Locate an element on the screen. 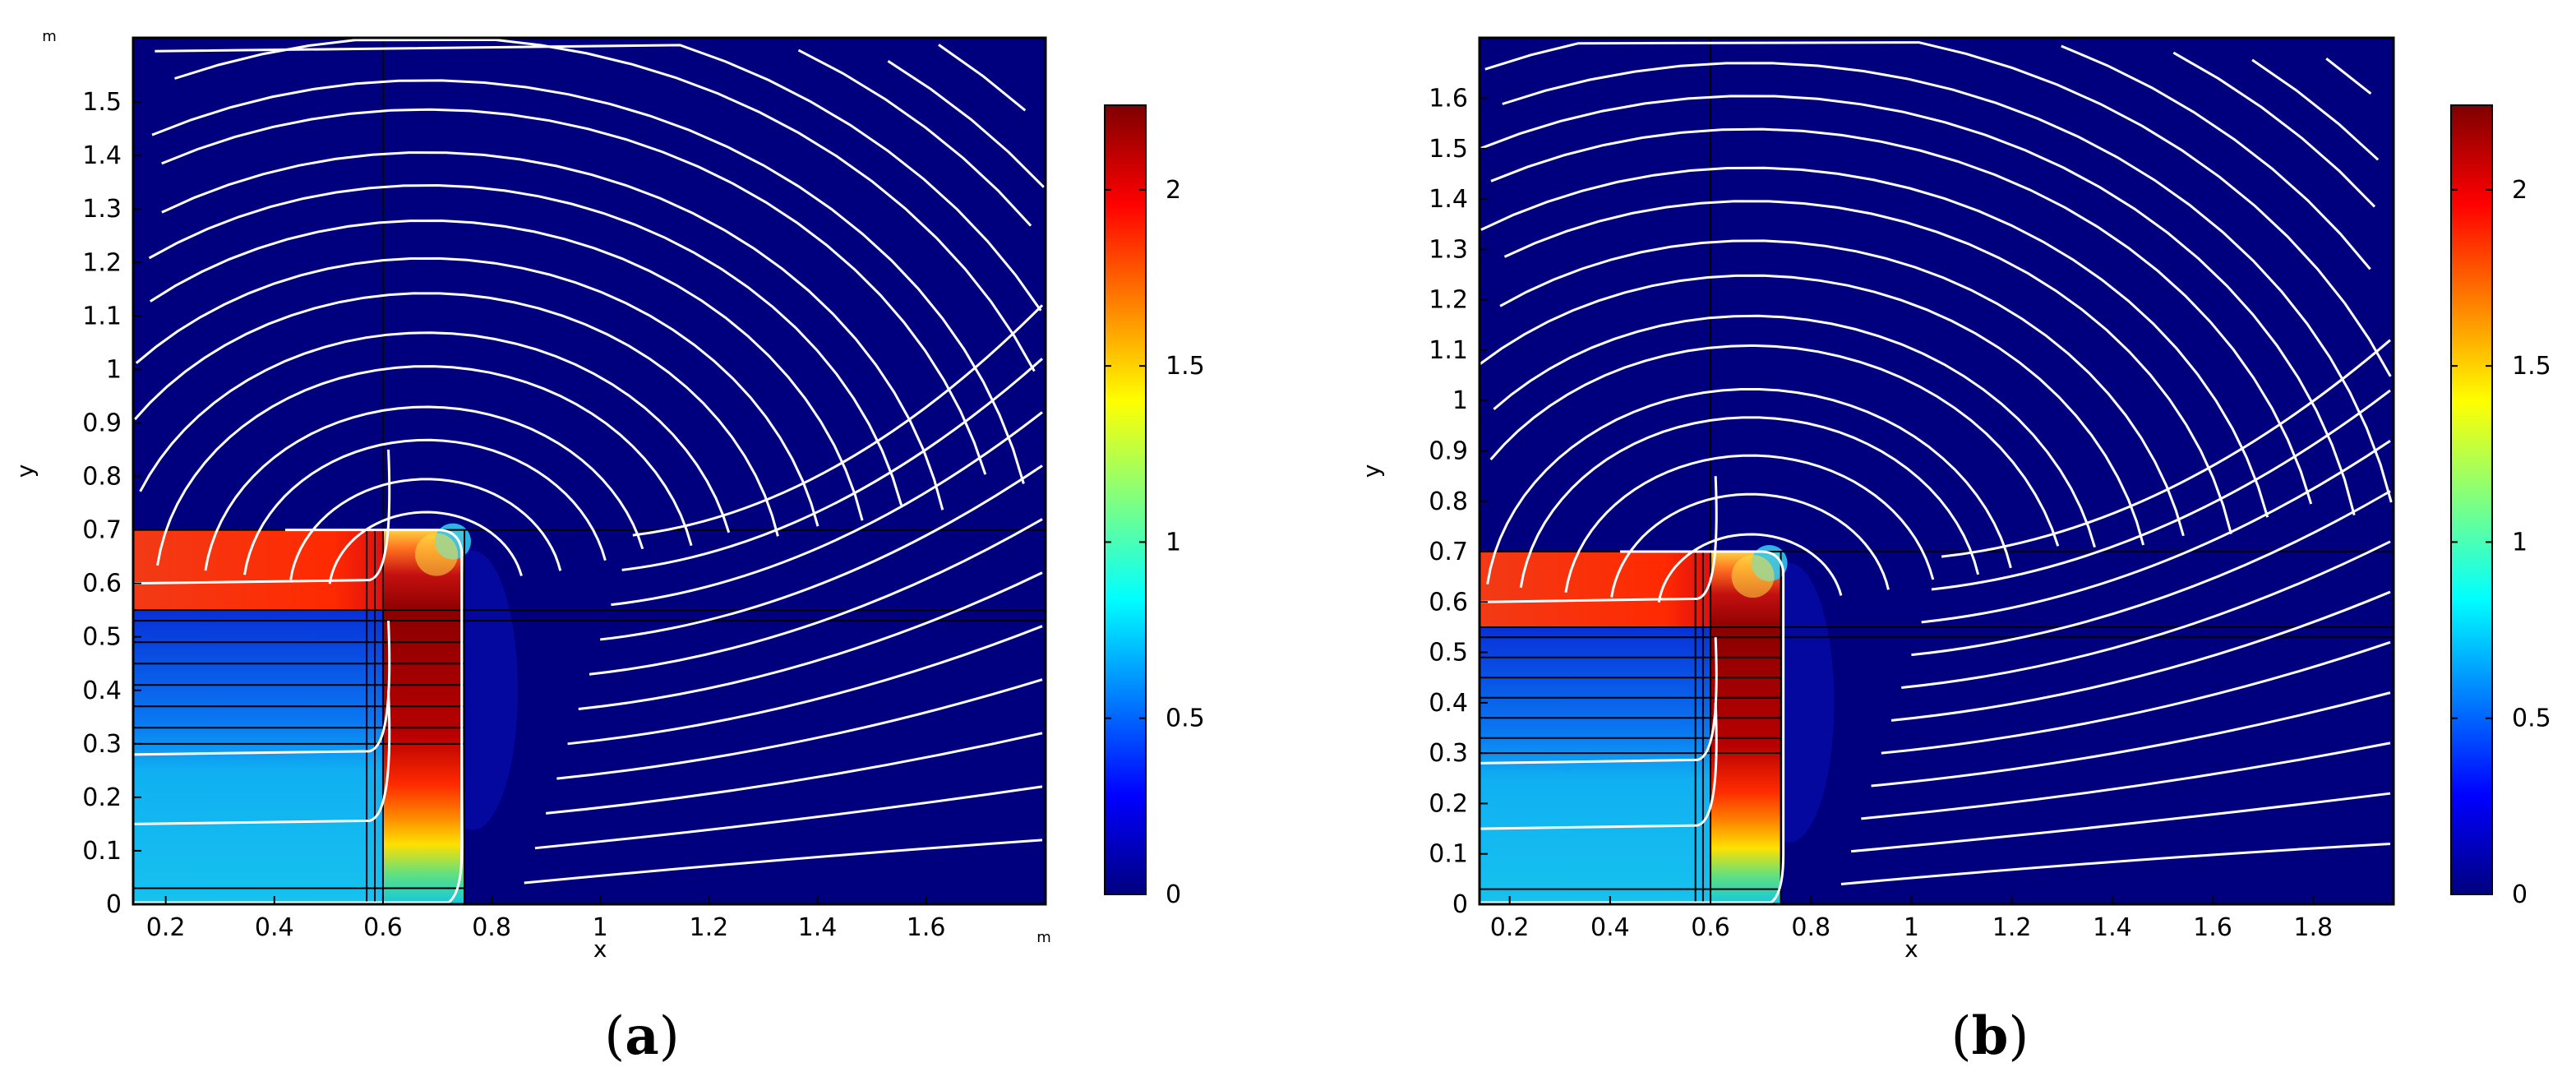 The image size is (2576, 1081). y-unit-label: m is located at coordinates (50, 36).